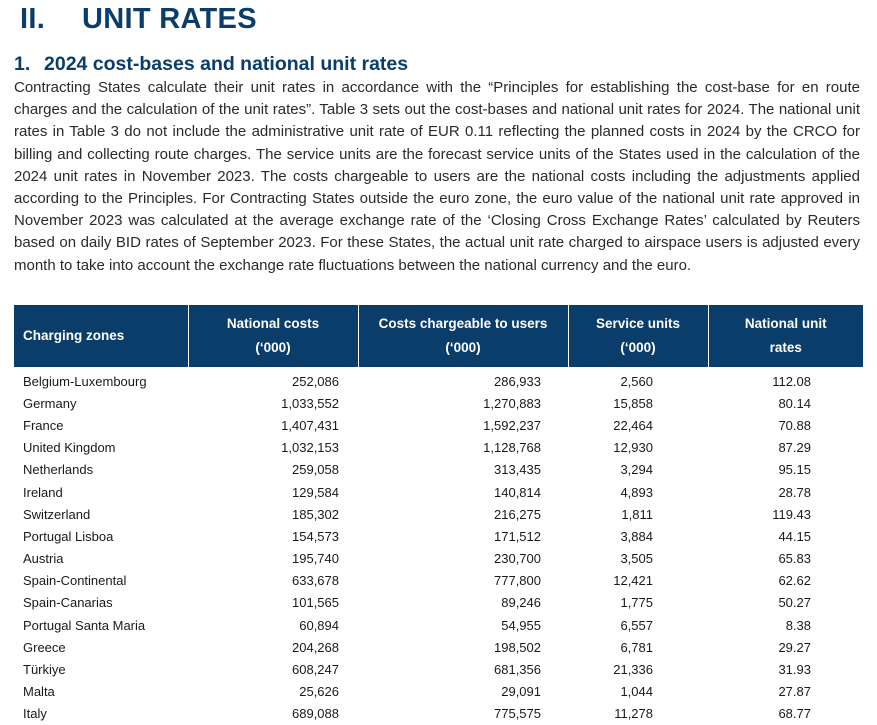 The height and width of the screenshot is (725, 877). I want to click on cell-unit-rate: 68.77, so click(794, 714).